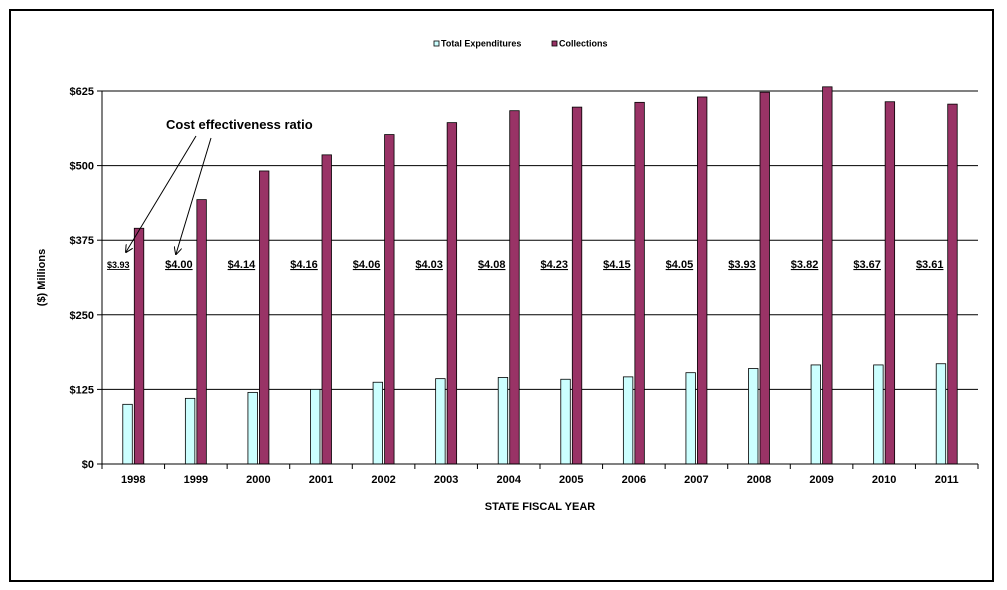  I want to click on legend: Total Expenditures Collections, so click(520, 44).